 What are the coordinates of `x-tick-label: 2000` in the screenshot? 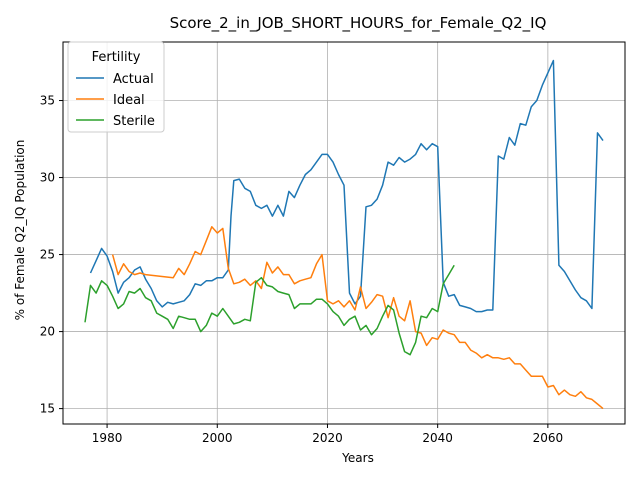 It's located at (217, 438).